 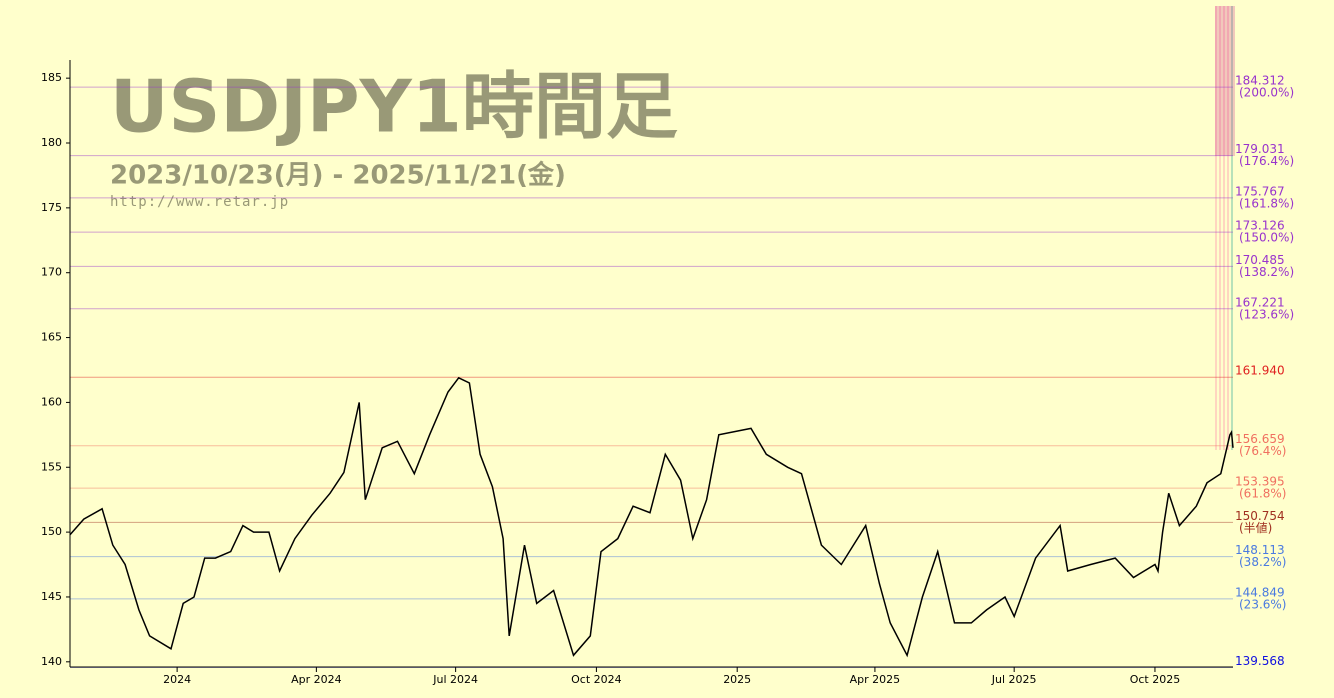 What do you see at coordinates (1260, 226) in the screenshot?
I see `level-label: 173.126` at bounding box center [1260, 226].